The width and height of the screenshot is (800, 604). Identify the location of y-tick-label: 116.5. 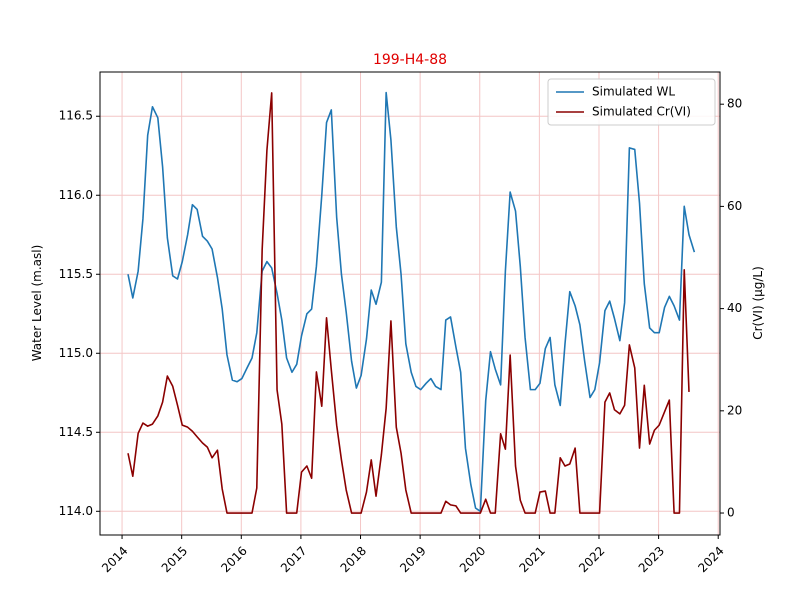
(76, 116).